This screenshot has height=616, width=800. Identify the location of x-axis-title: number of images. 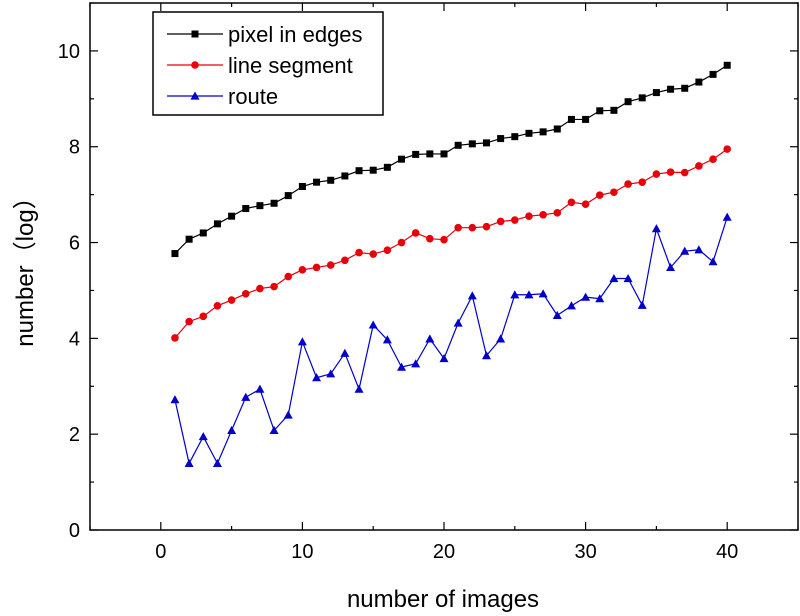
(443, 599).